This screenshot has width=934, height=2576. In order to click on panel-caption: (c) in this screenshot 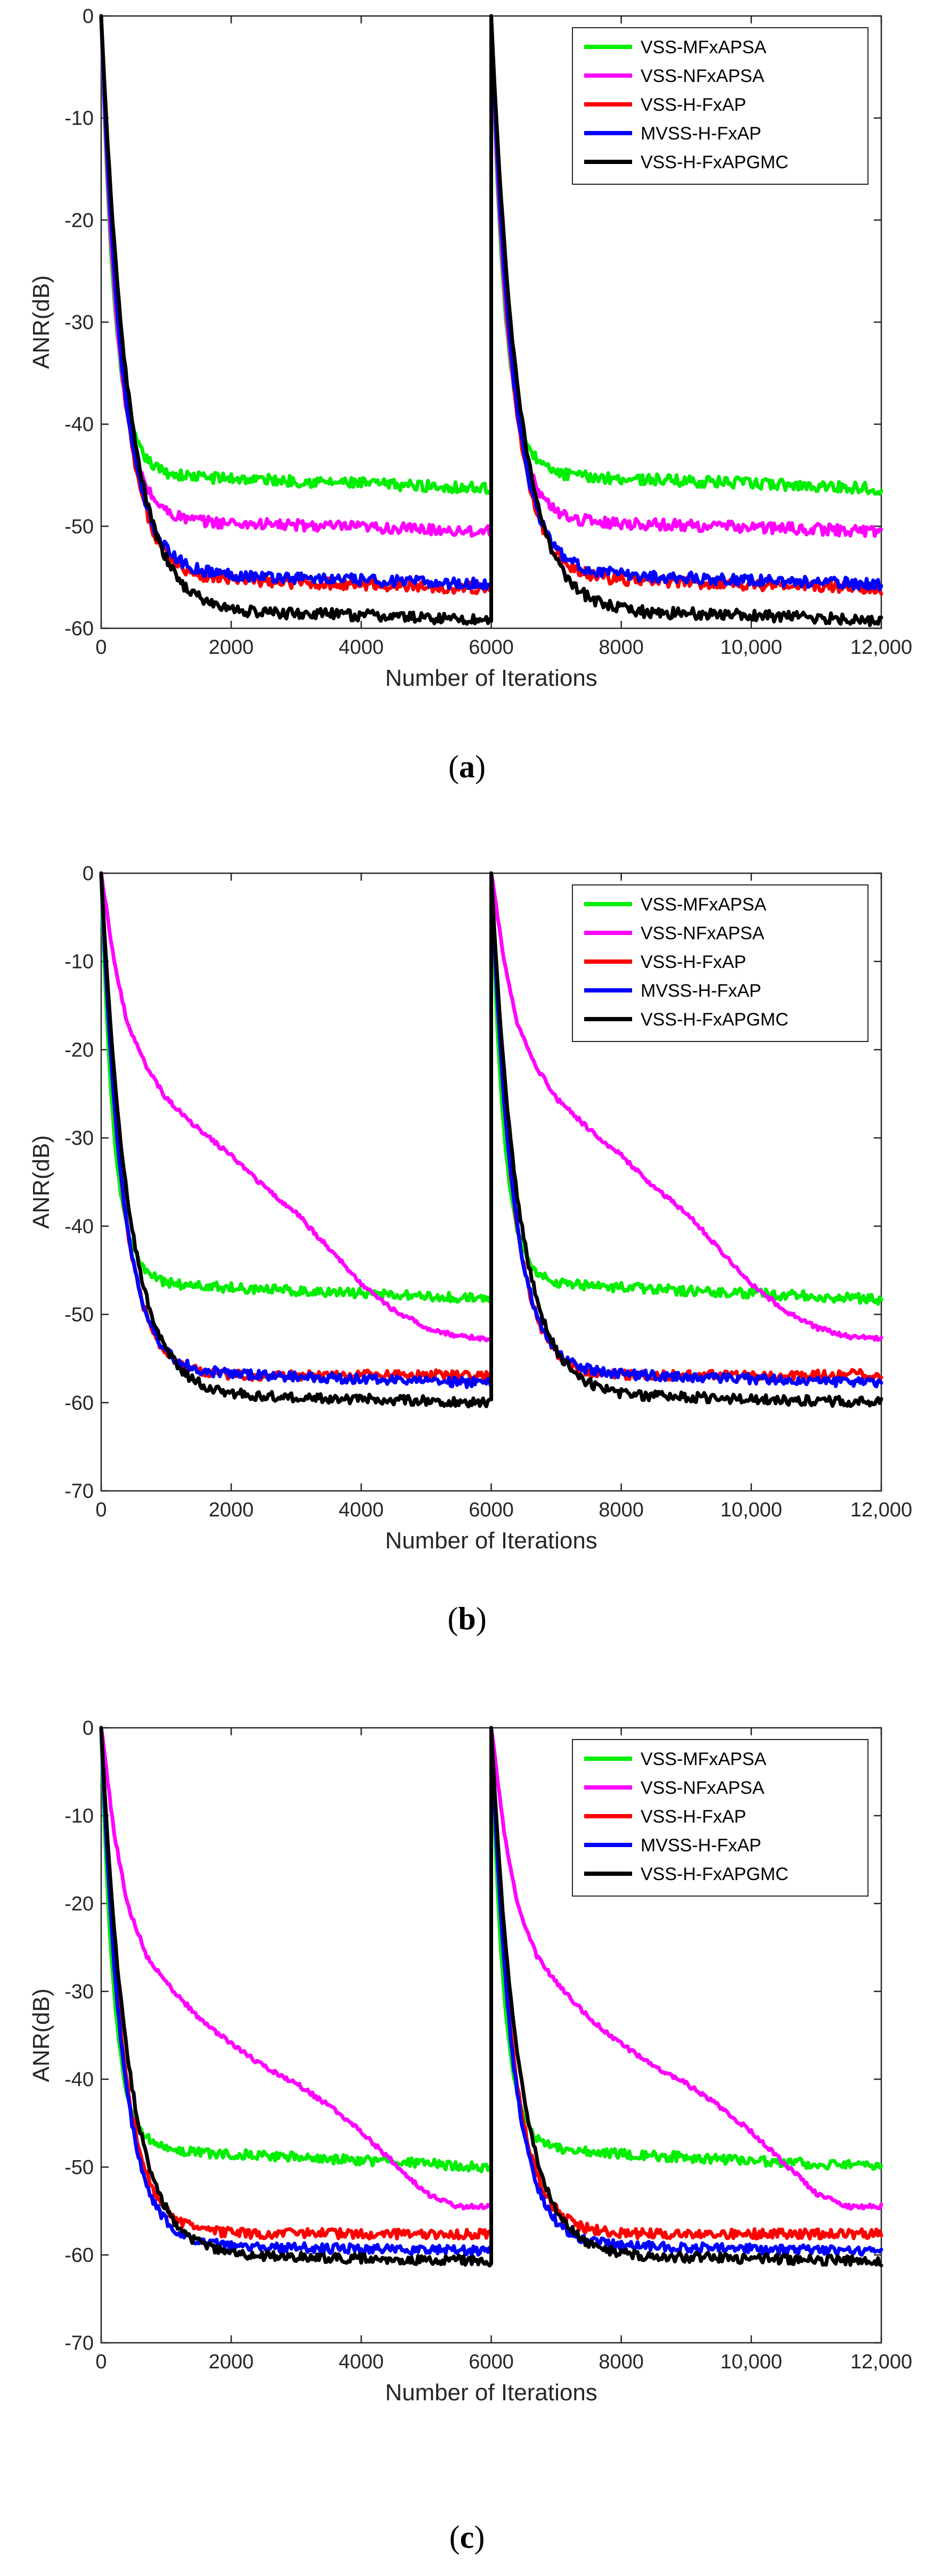, I will do `click(467, 2537)`.